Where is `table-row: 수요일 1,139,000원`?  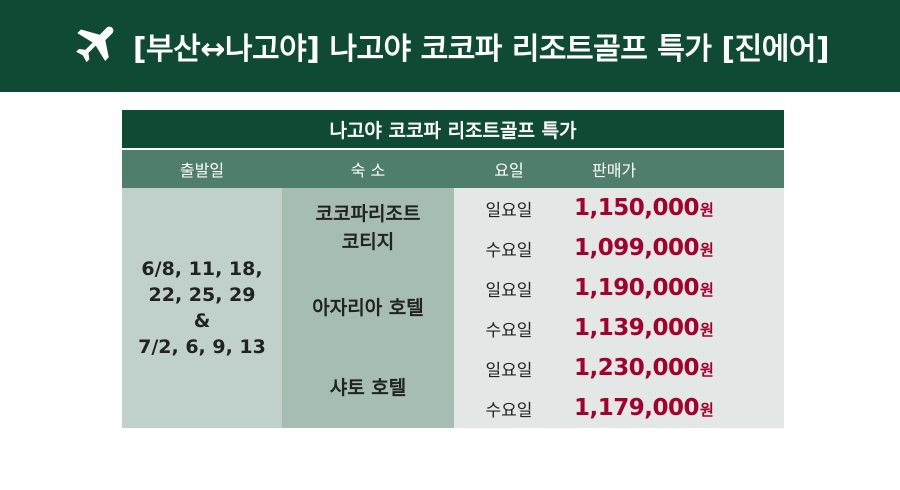
table-row: 수요일 1,139,000원 is located at coordinates (453, 328).